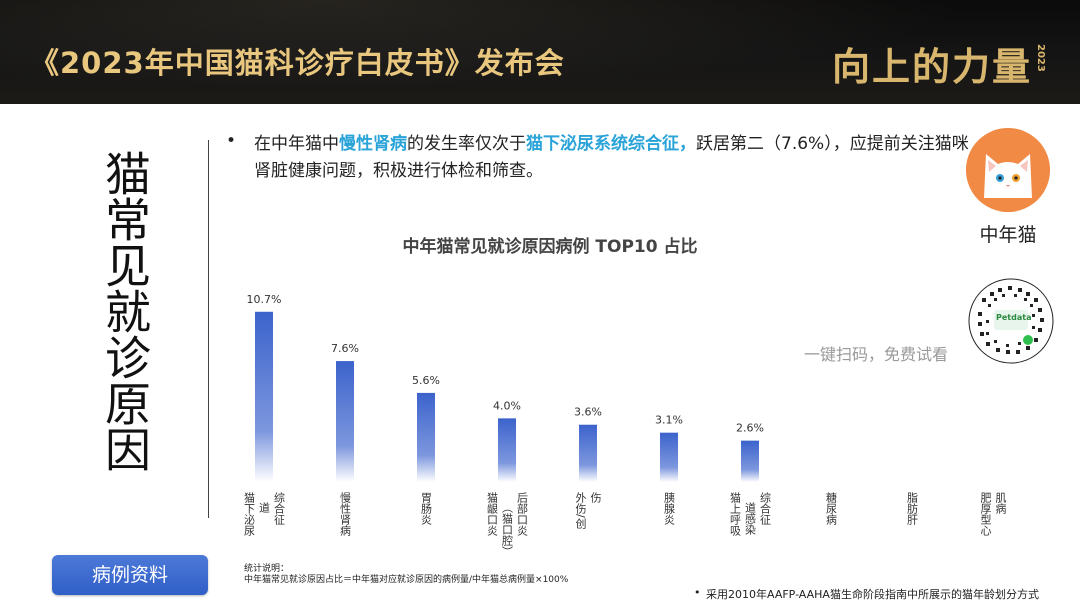 The image size is (1080, 607). Describe the element at coordinates (466, 144) in the screenshot. I see `intro-text-2: 的发生率仅次于` at that location.